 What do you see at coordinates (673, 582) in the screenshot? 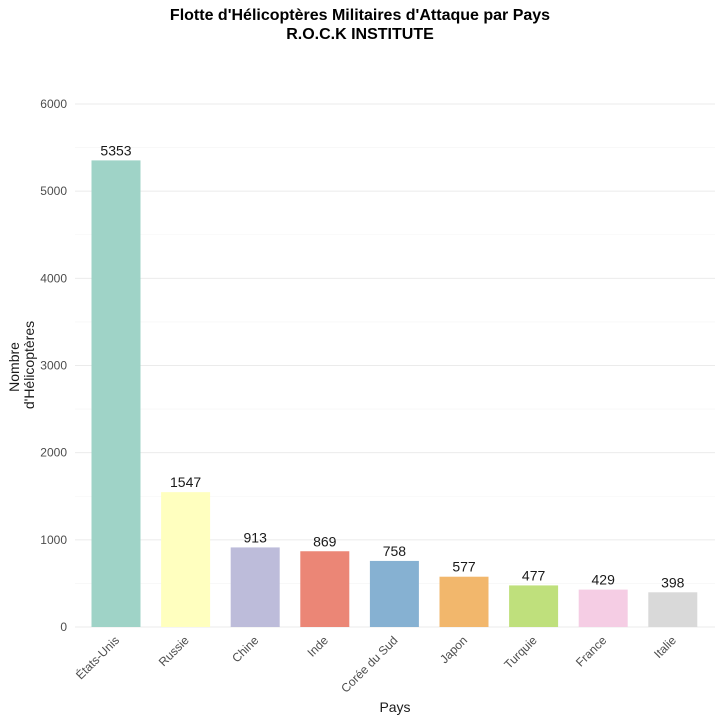
I see `bar-value-label: 398` at bounding box center [673, 582].